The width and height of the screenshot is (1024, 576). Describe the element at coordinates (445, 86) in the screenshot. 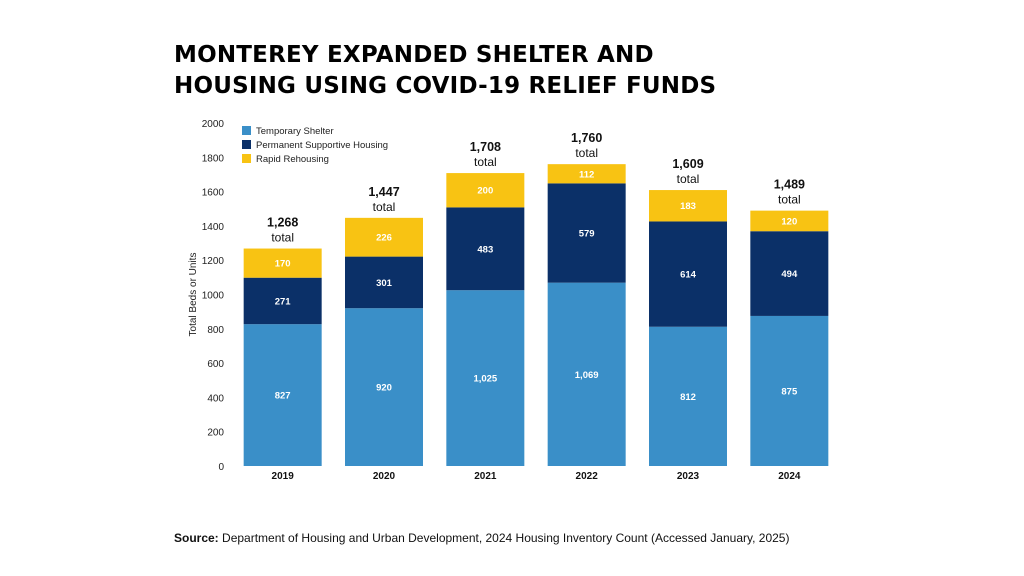

I see `chart-title-line-2: HOUSING USING COVID-19 RELIEF FUNDS` at that location.